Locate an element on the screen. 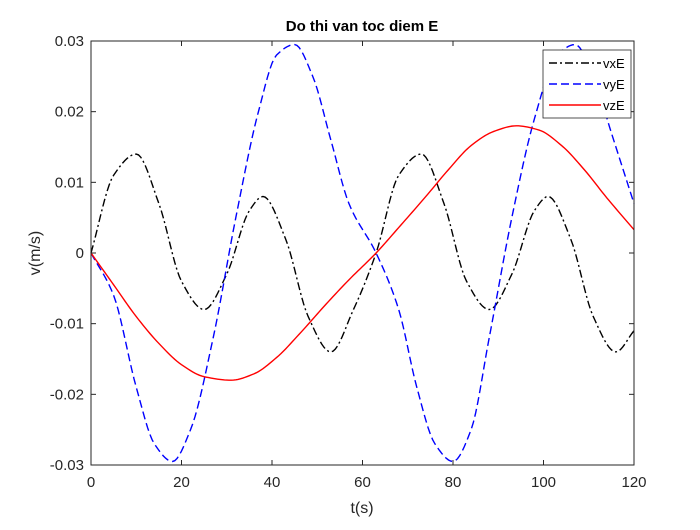 This screenshot has width=700, height=530. legend-label-vyE: vyE is located at coordinates (614, 84).